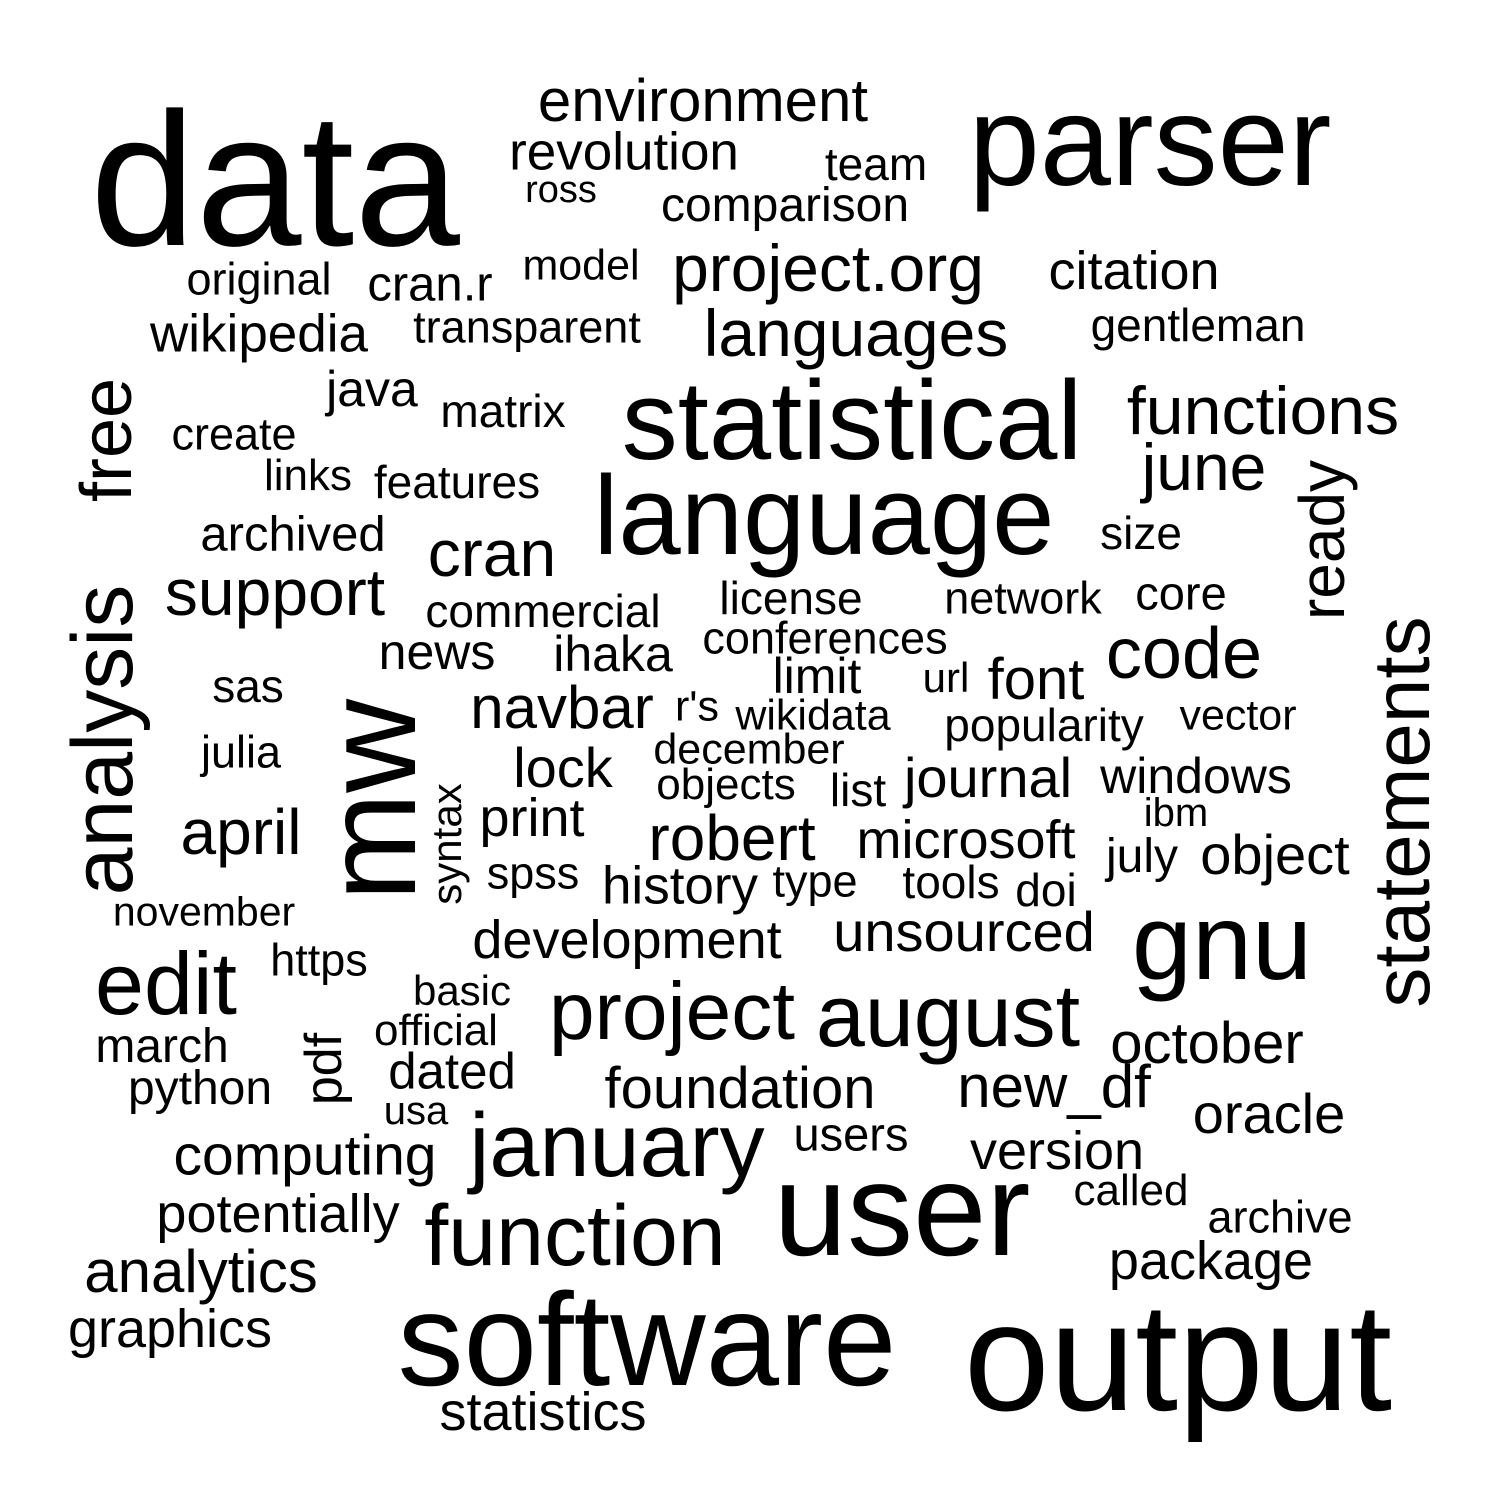 The width and height of the screenshot is (1500, 1500). I want to click on word-output: output, so click(1178, 1357).